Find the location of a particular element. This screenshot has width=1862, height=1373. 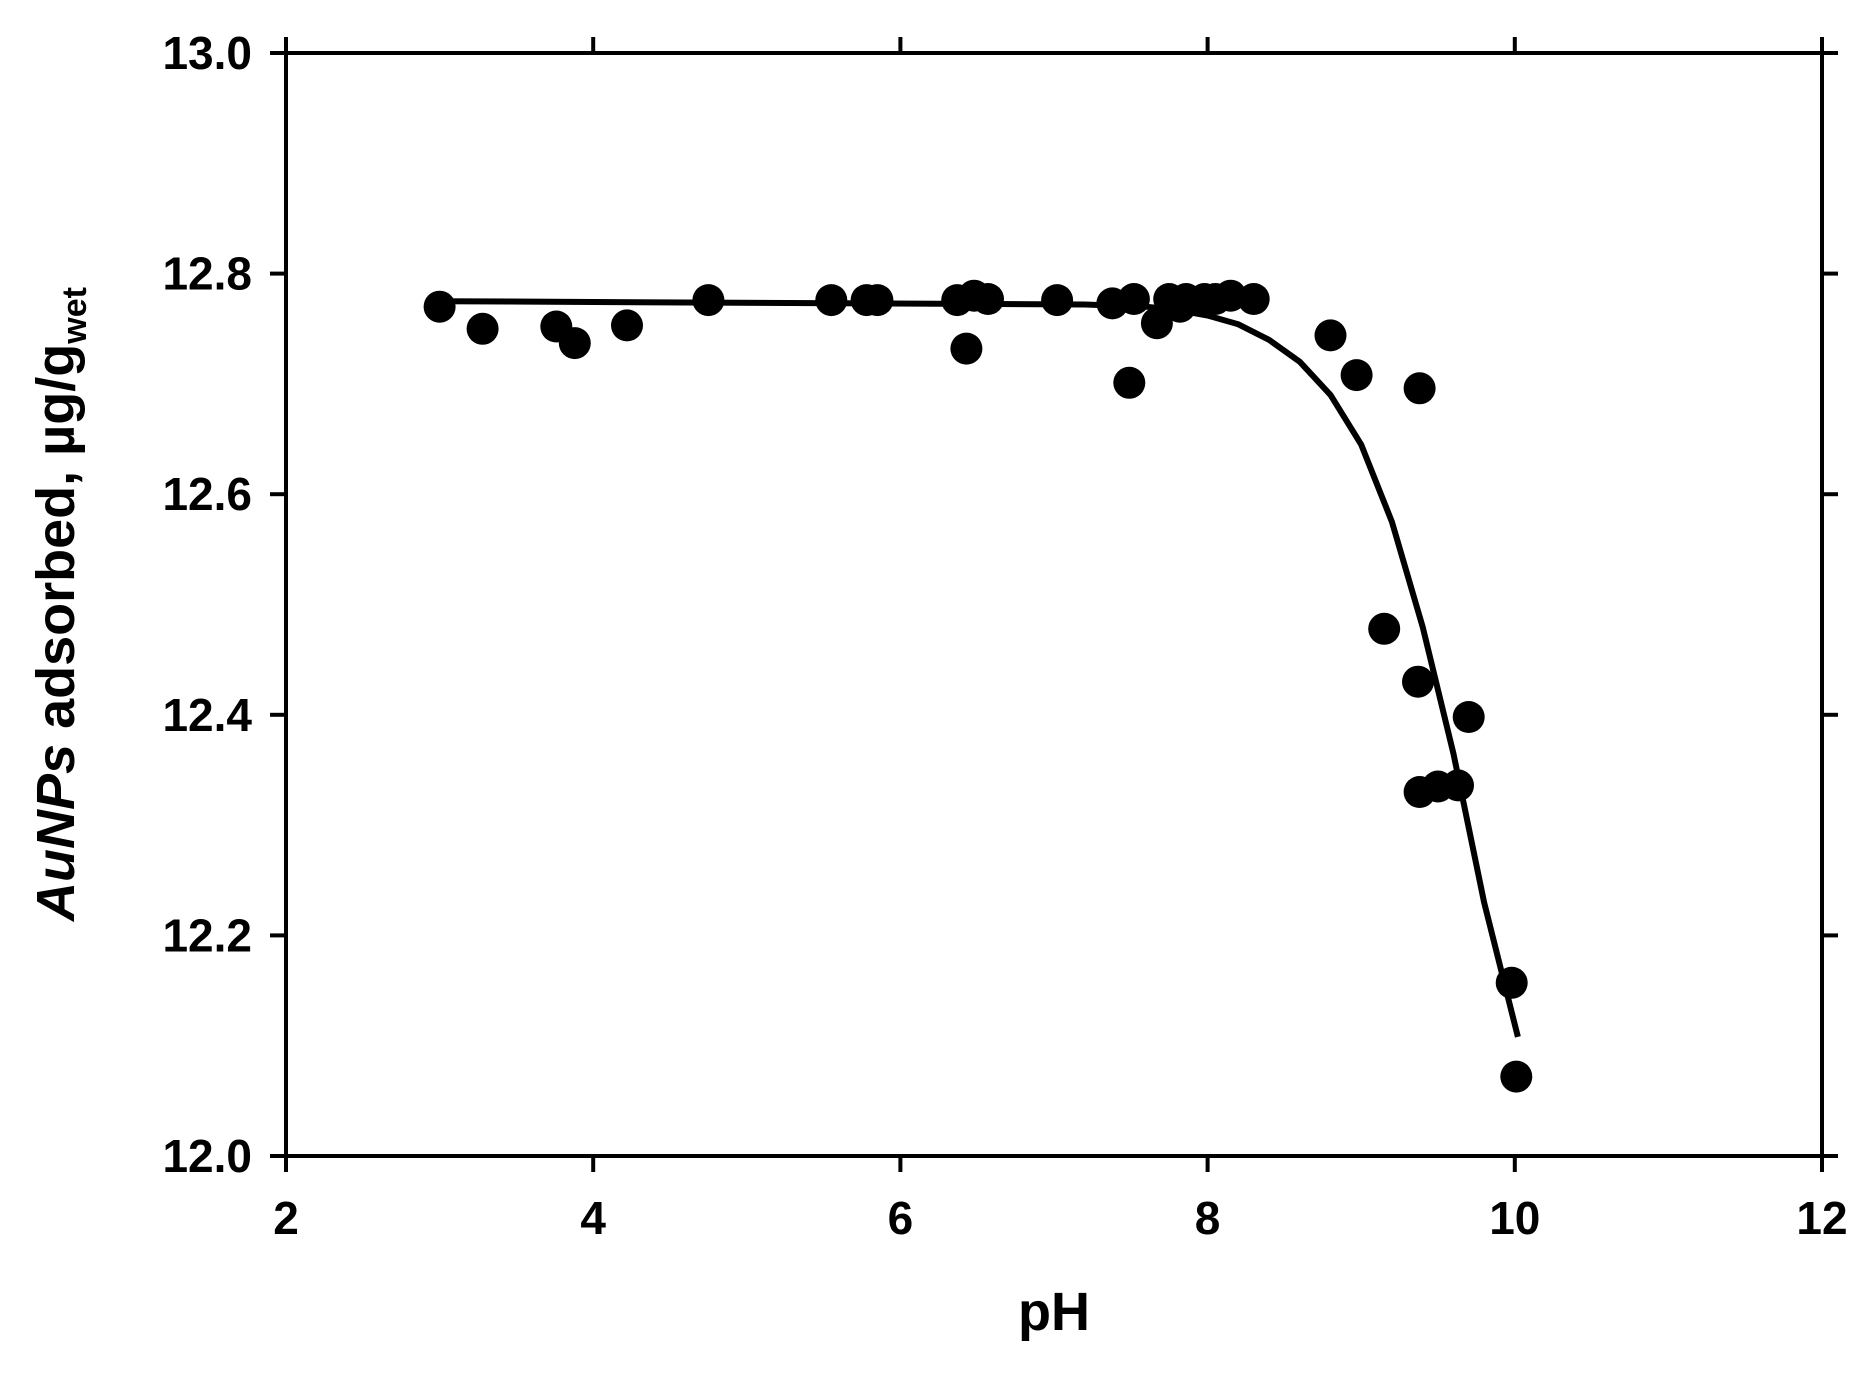

y-tick-label: 13.0 is located at coordinates (207, 53).